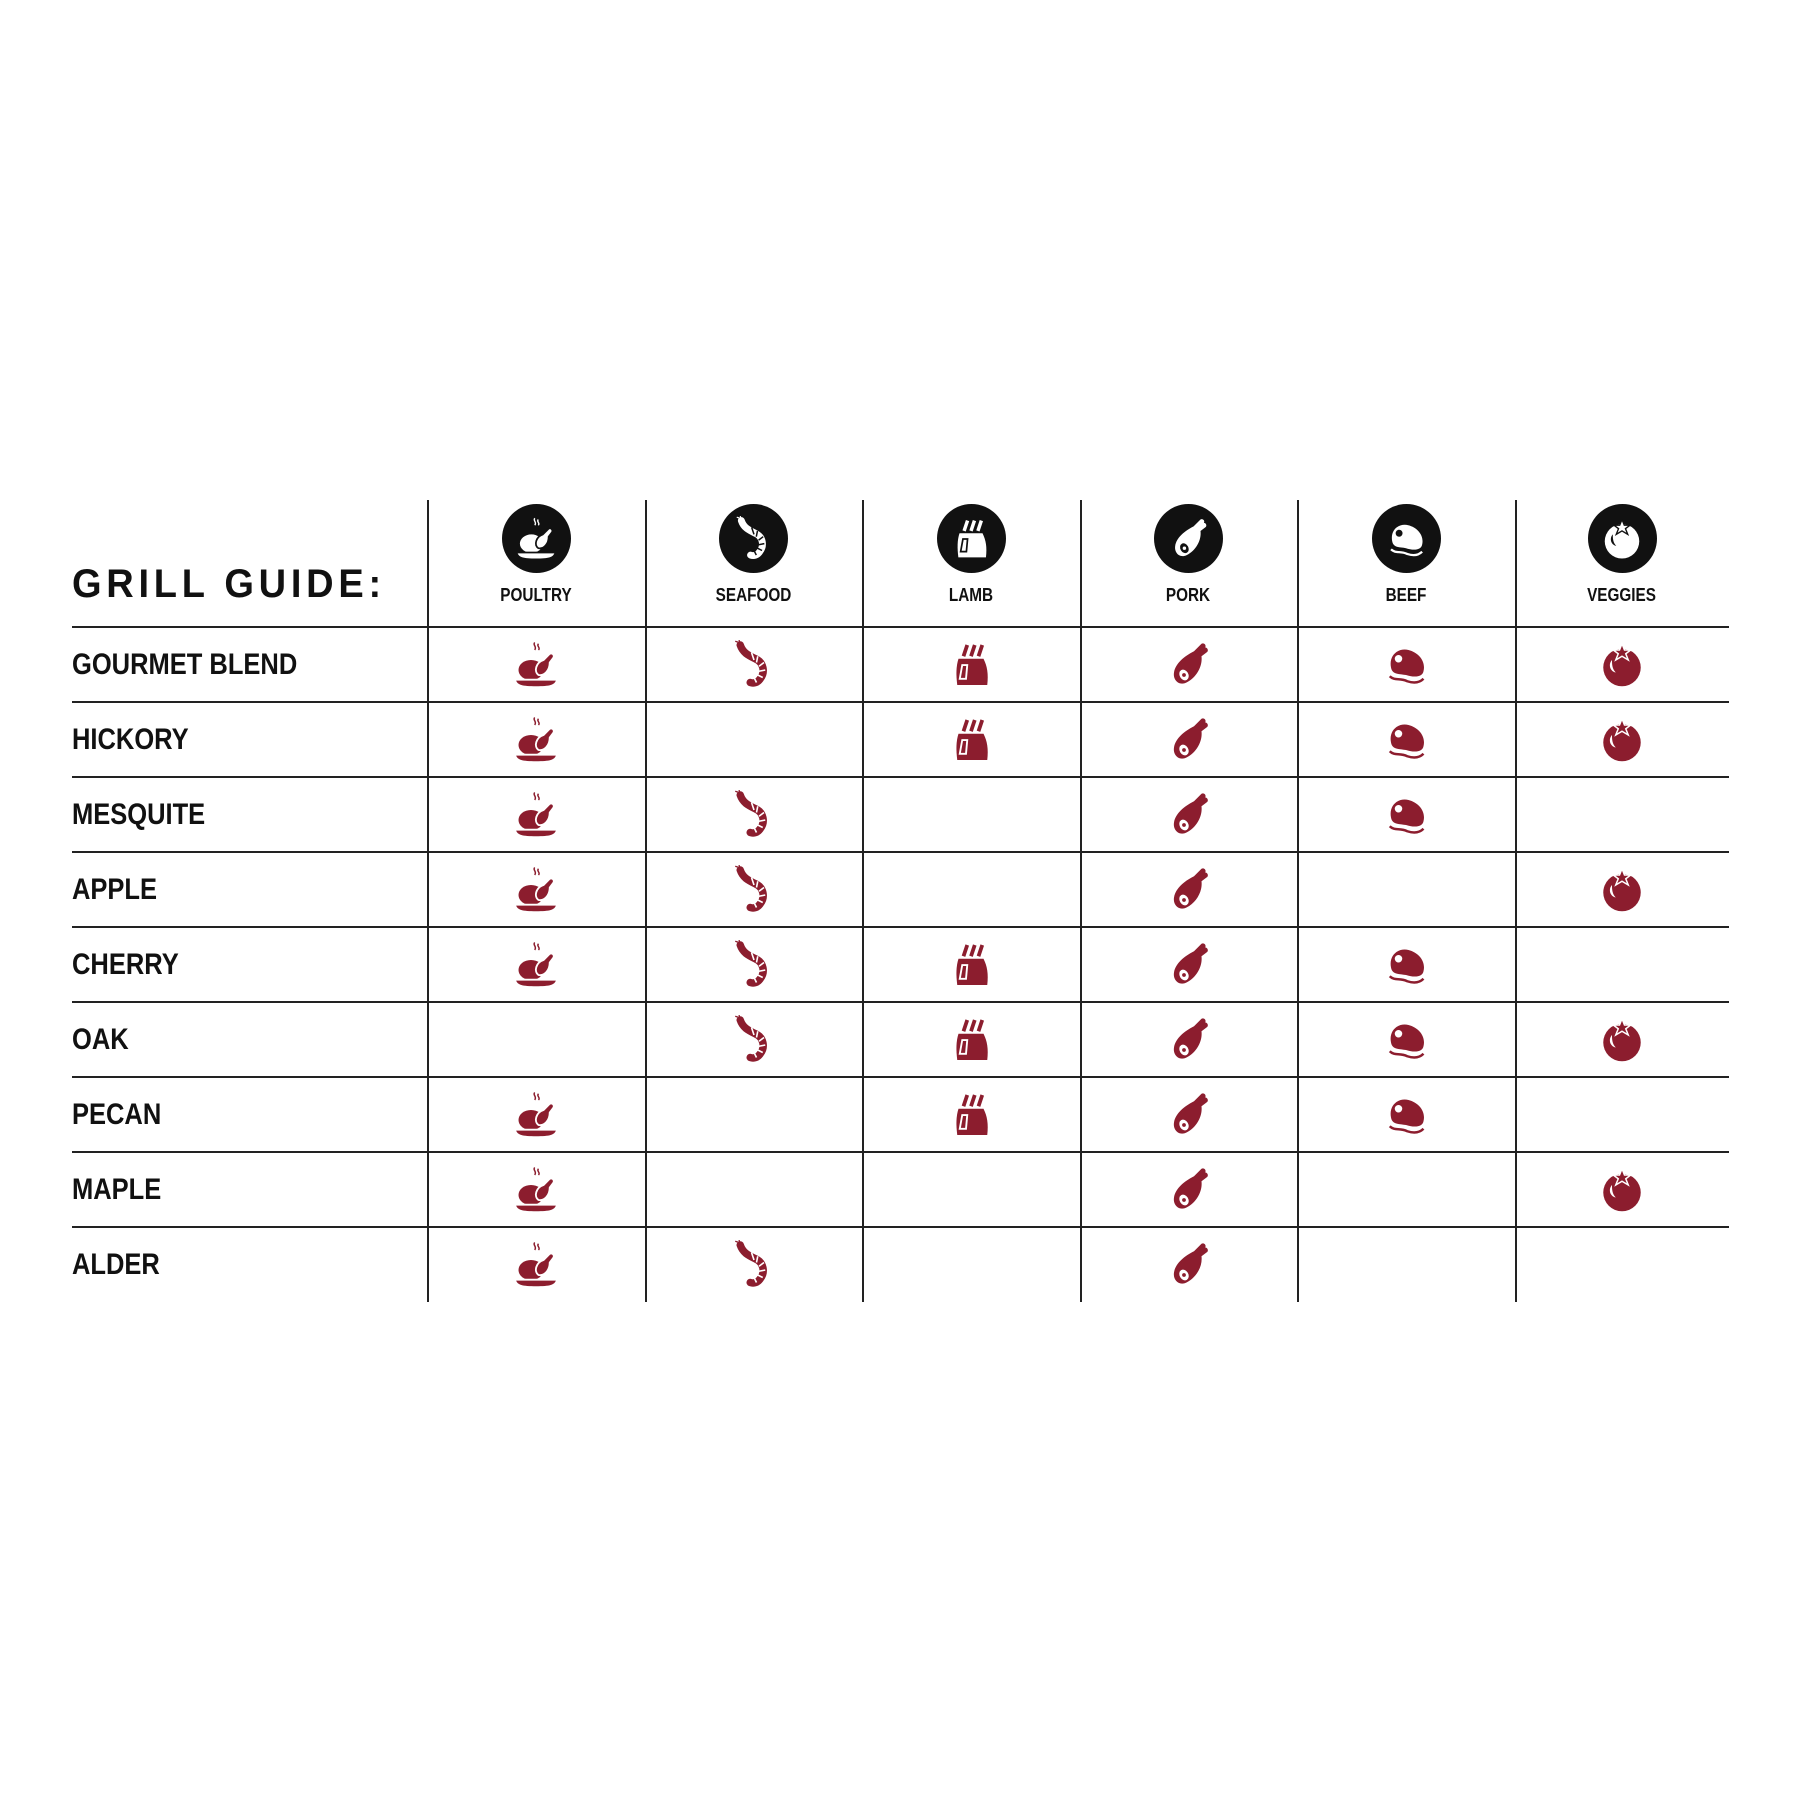 Image resolution: width=1800 pixels, height=1800 pixels. What do you see at coordinates (130, 739) in the screenshot?
I see `row-label: HICKORY` at bounding box center [130, 739].